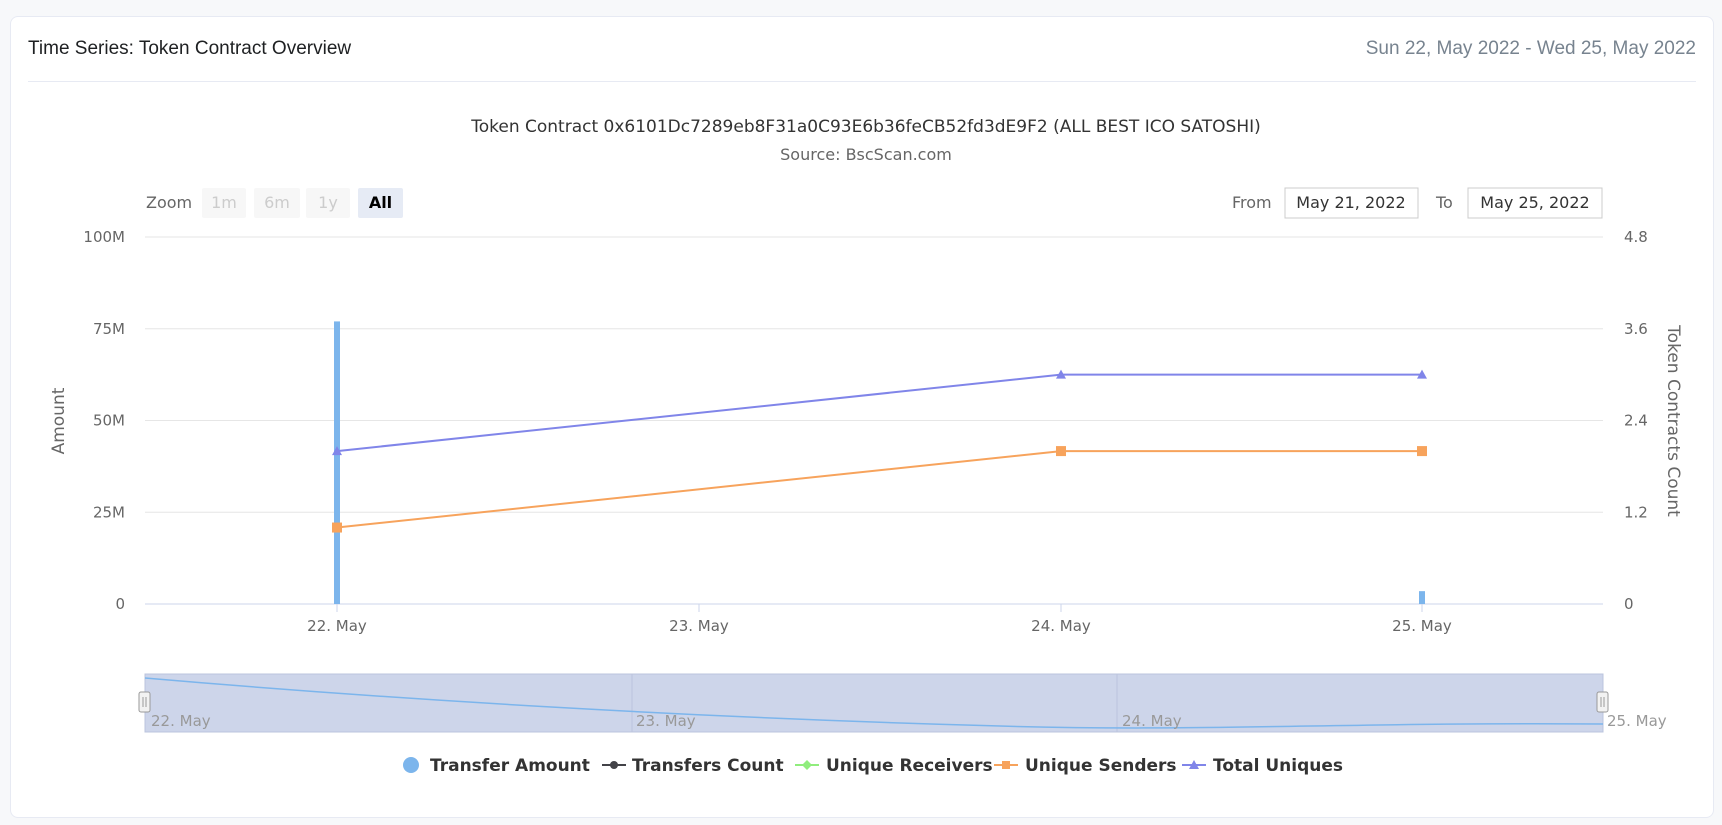 The height and width of the screenshot is (825, 1722). Describe the element at coordinates (1636, 512) in the screenshot. I see `y-tick-right-label: 1.2` at that location.